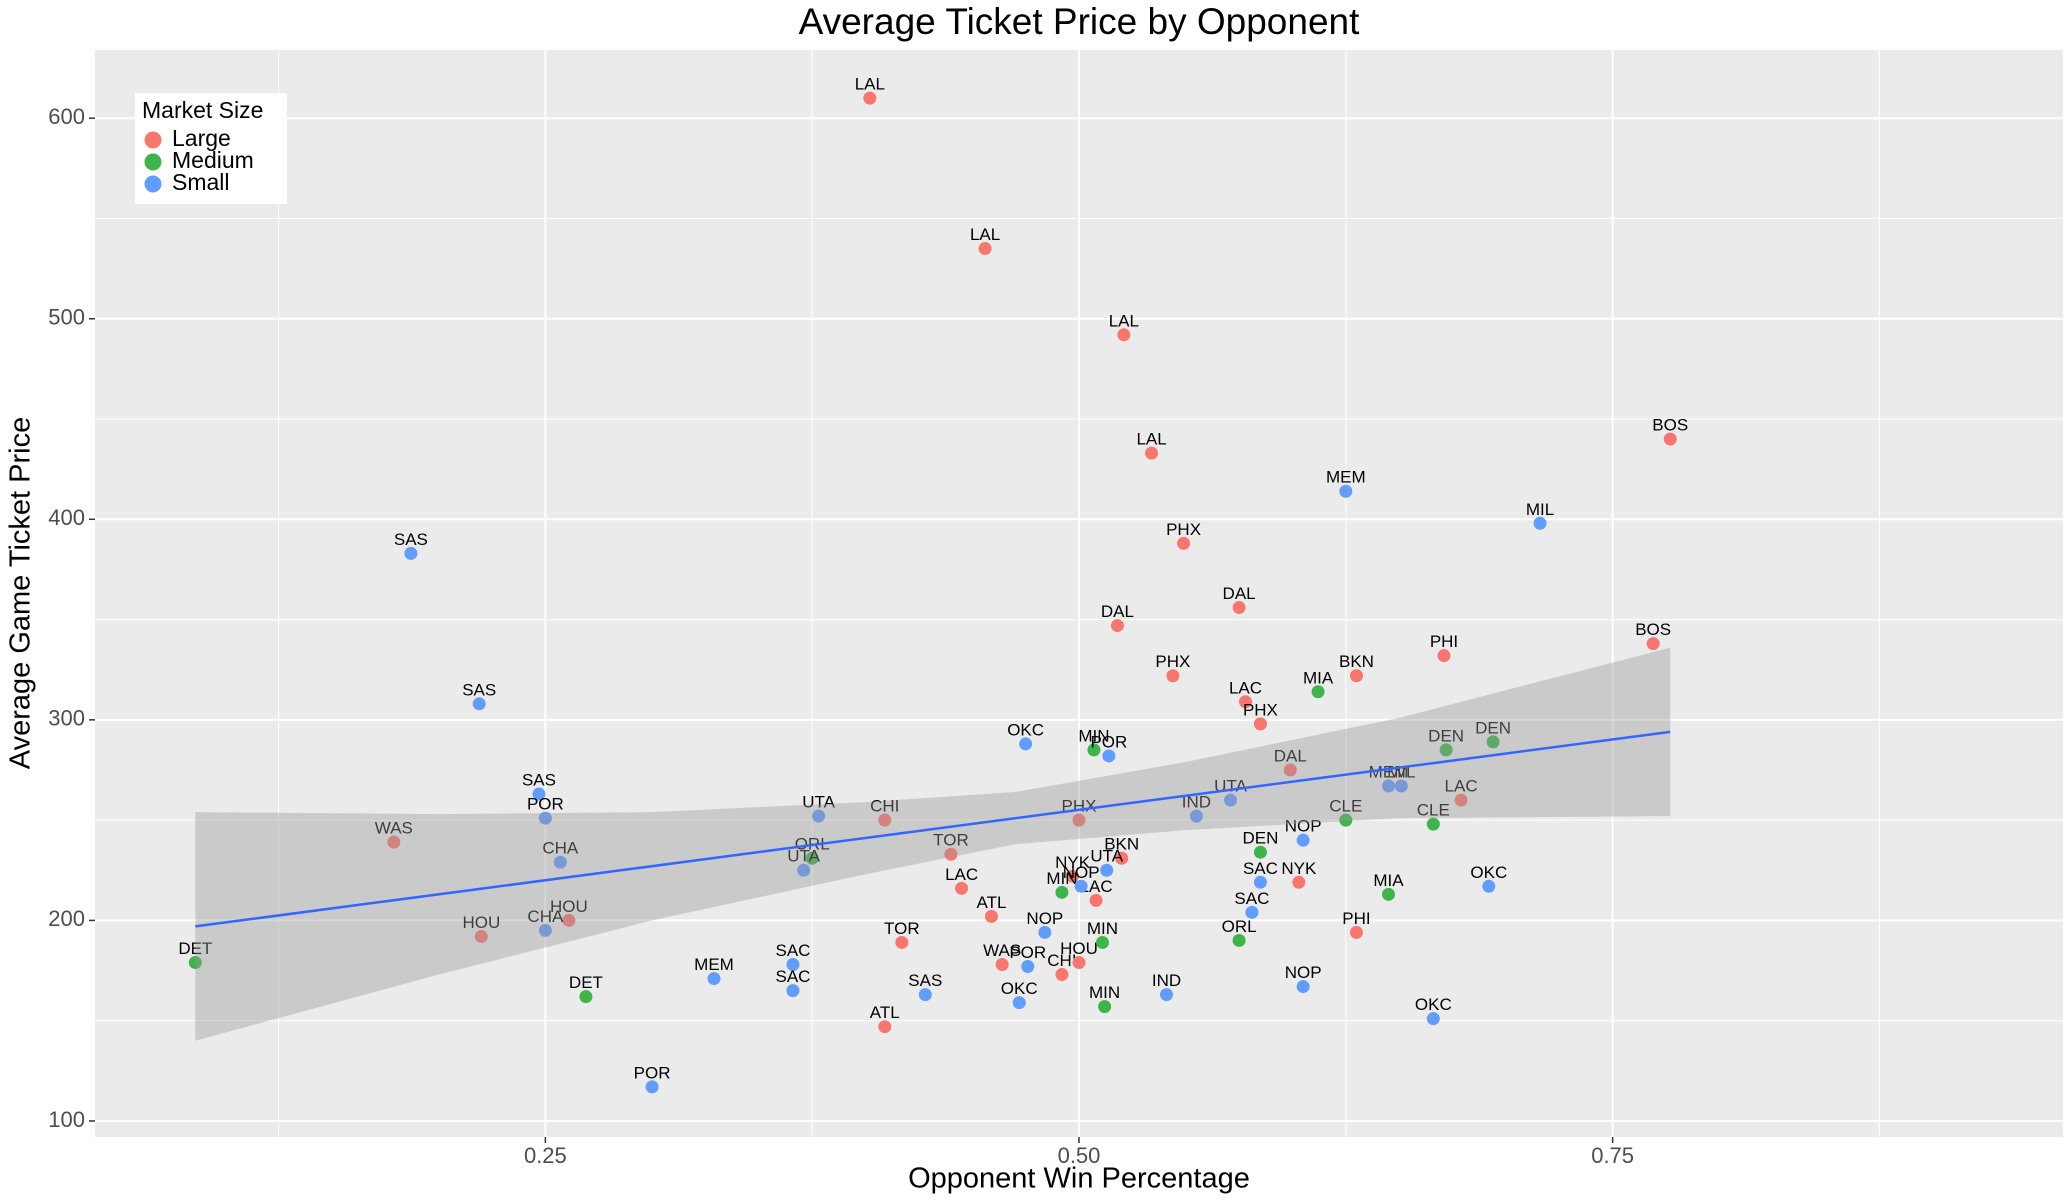 The height and width of the screenshot is (1201, 2067). Describe the element at coordinates (1079, 1179) in the screenshot. I see `x-axis-label: Opponent Win Percentage` at that location.